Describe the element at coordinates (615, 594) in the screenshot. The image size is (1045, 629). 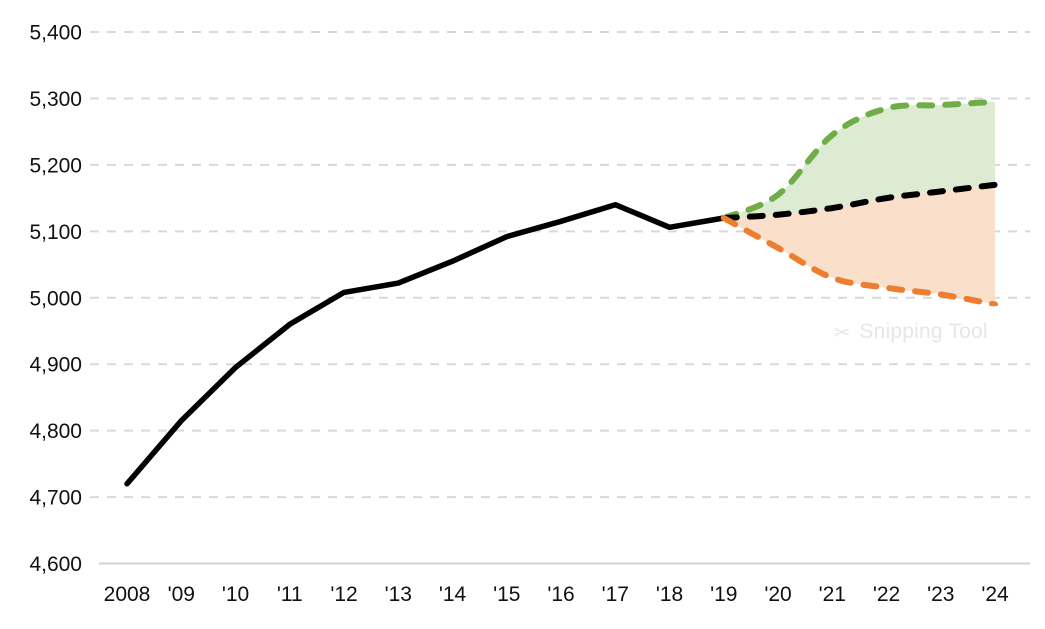
I see `x-tick-label: '17` at that location.